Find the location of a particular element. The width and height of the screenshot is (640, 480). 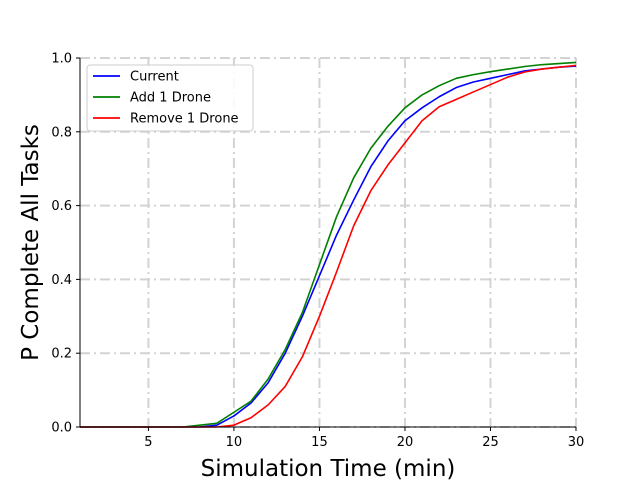

y-tick-label: 0.8 is located at coordinates (61, 132).